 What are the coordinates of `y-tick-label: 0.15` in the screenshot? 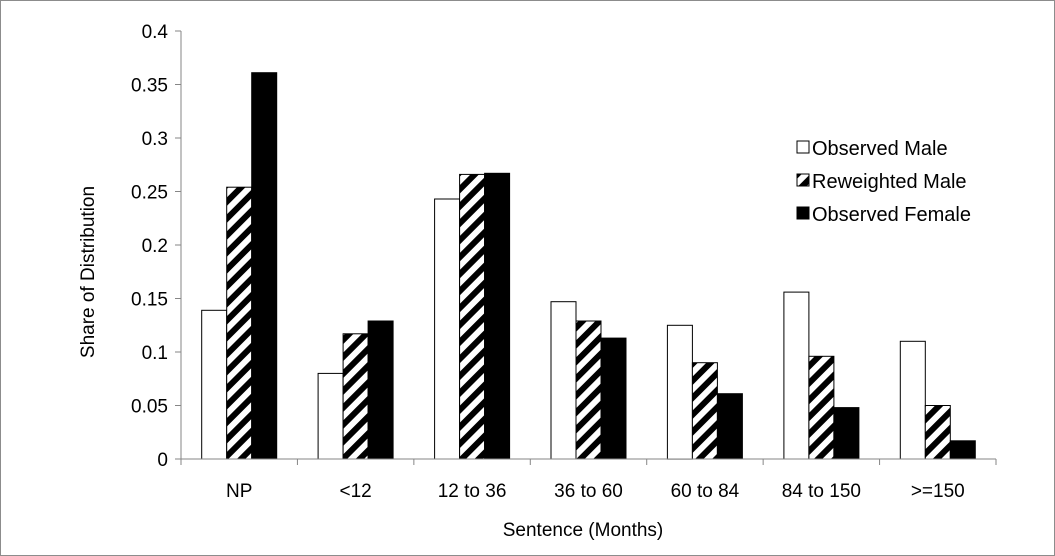 It's located at (149, 300).